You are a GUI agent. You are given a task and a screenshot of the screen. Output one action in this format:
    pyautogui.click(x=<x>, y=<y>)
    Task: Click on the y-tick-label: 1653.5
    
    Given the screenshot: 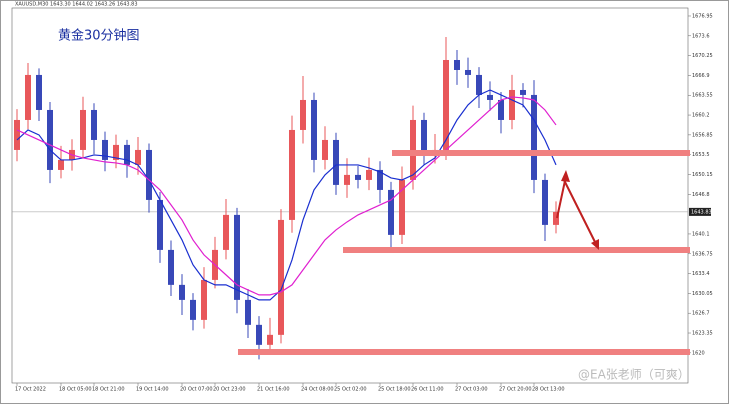 What is the action you would take?
    pyautogui.click(x=701, y=155)
    